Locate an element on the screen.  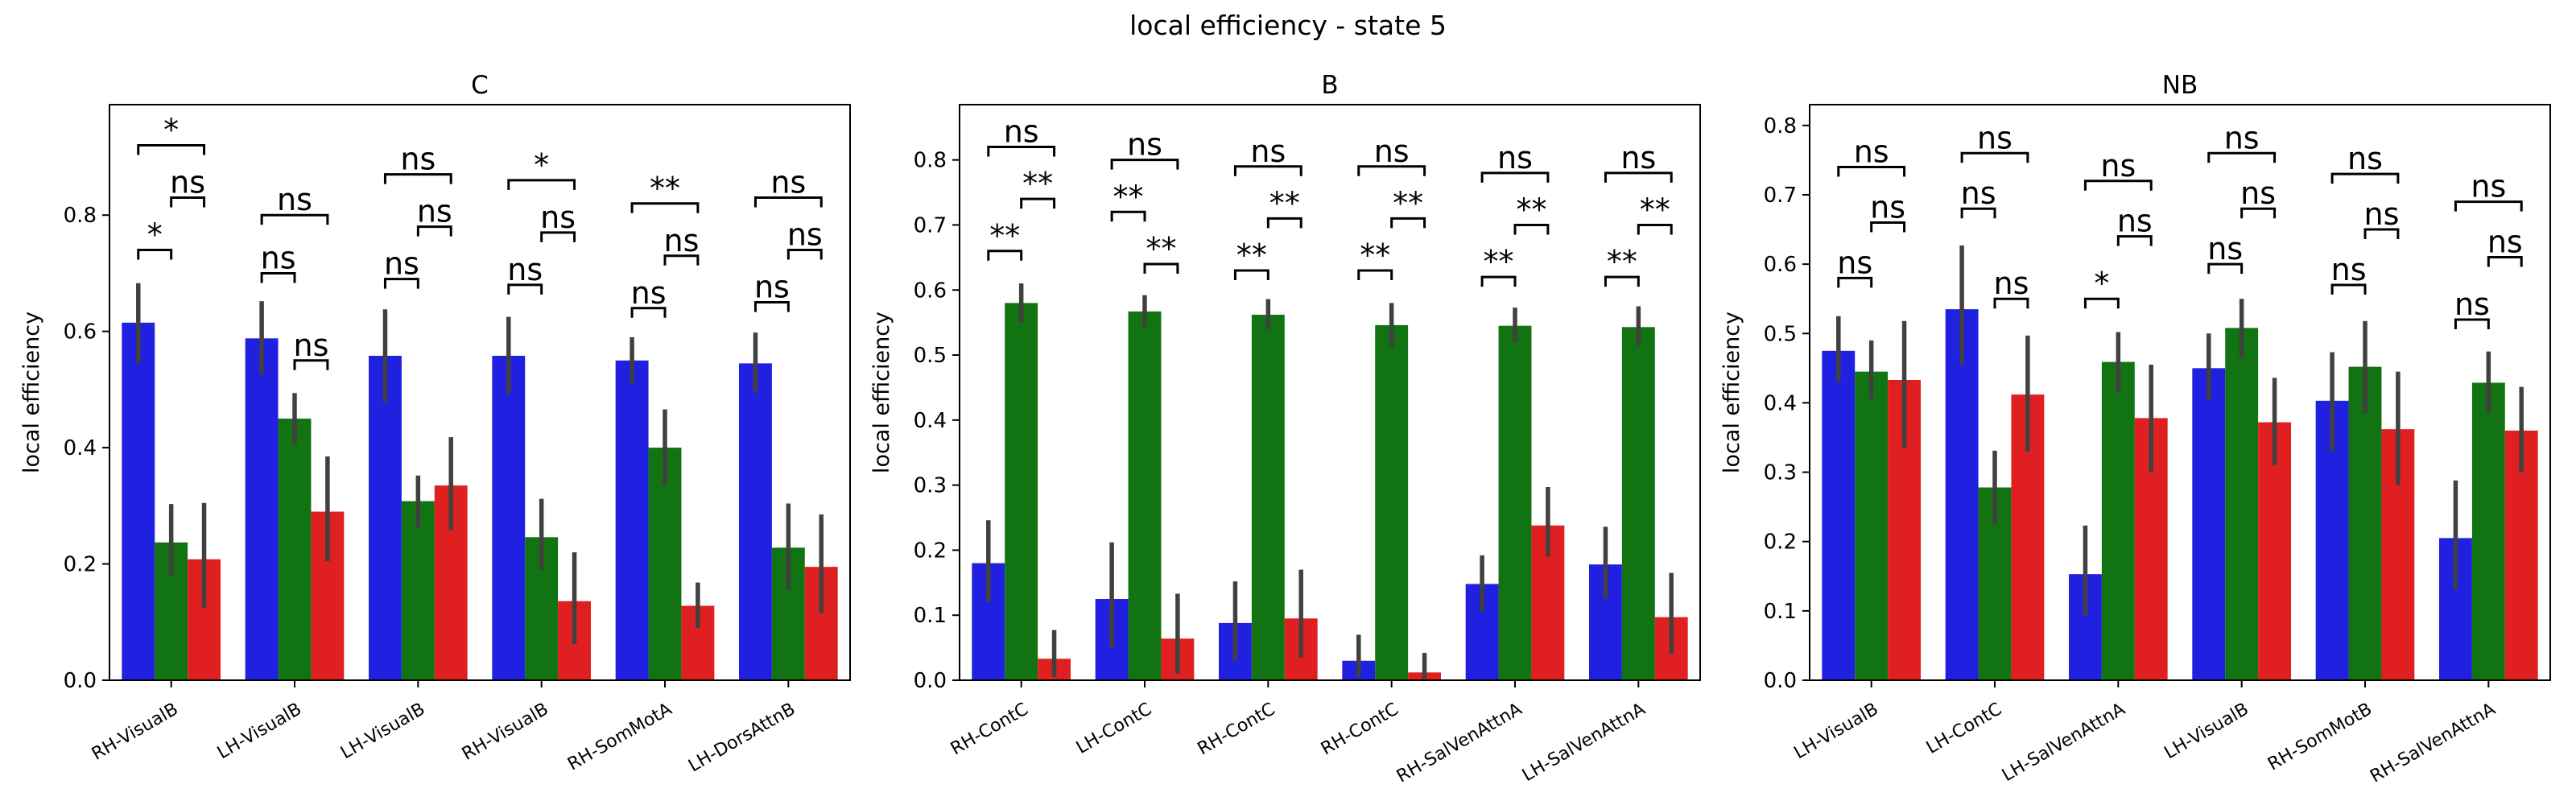
panel-title: NB is located at coordinates (2180, 85).